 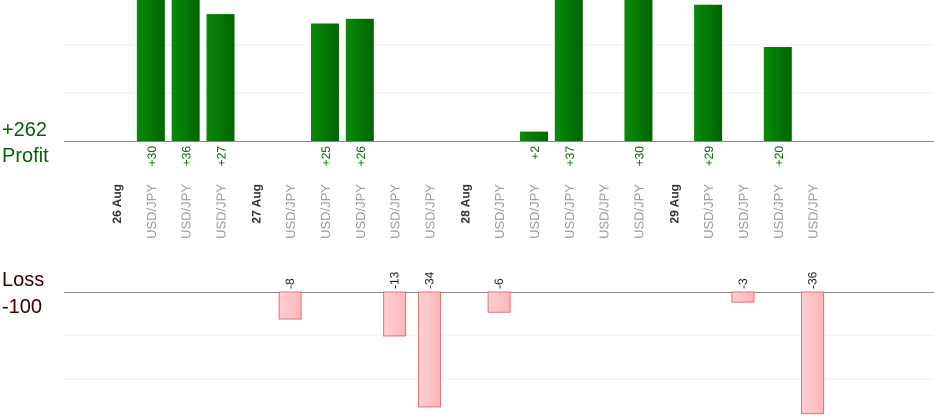 What do you see at coordinates (25, 130) in the screenshot?
I see `profit-total: +262` at bounding box center [25, 130].